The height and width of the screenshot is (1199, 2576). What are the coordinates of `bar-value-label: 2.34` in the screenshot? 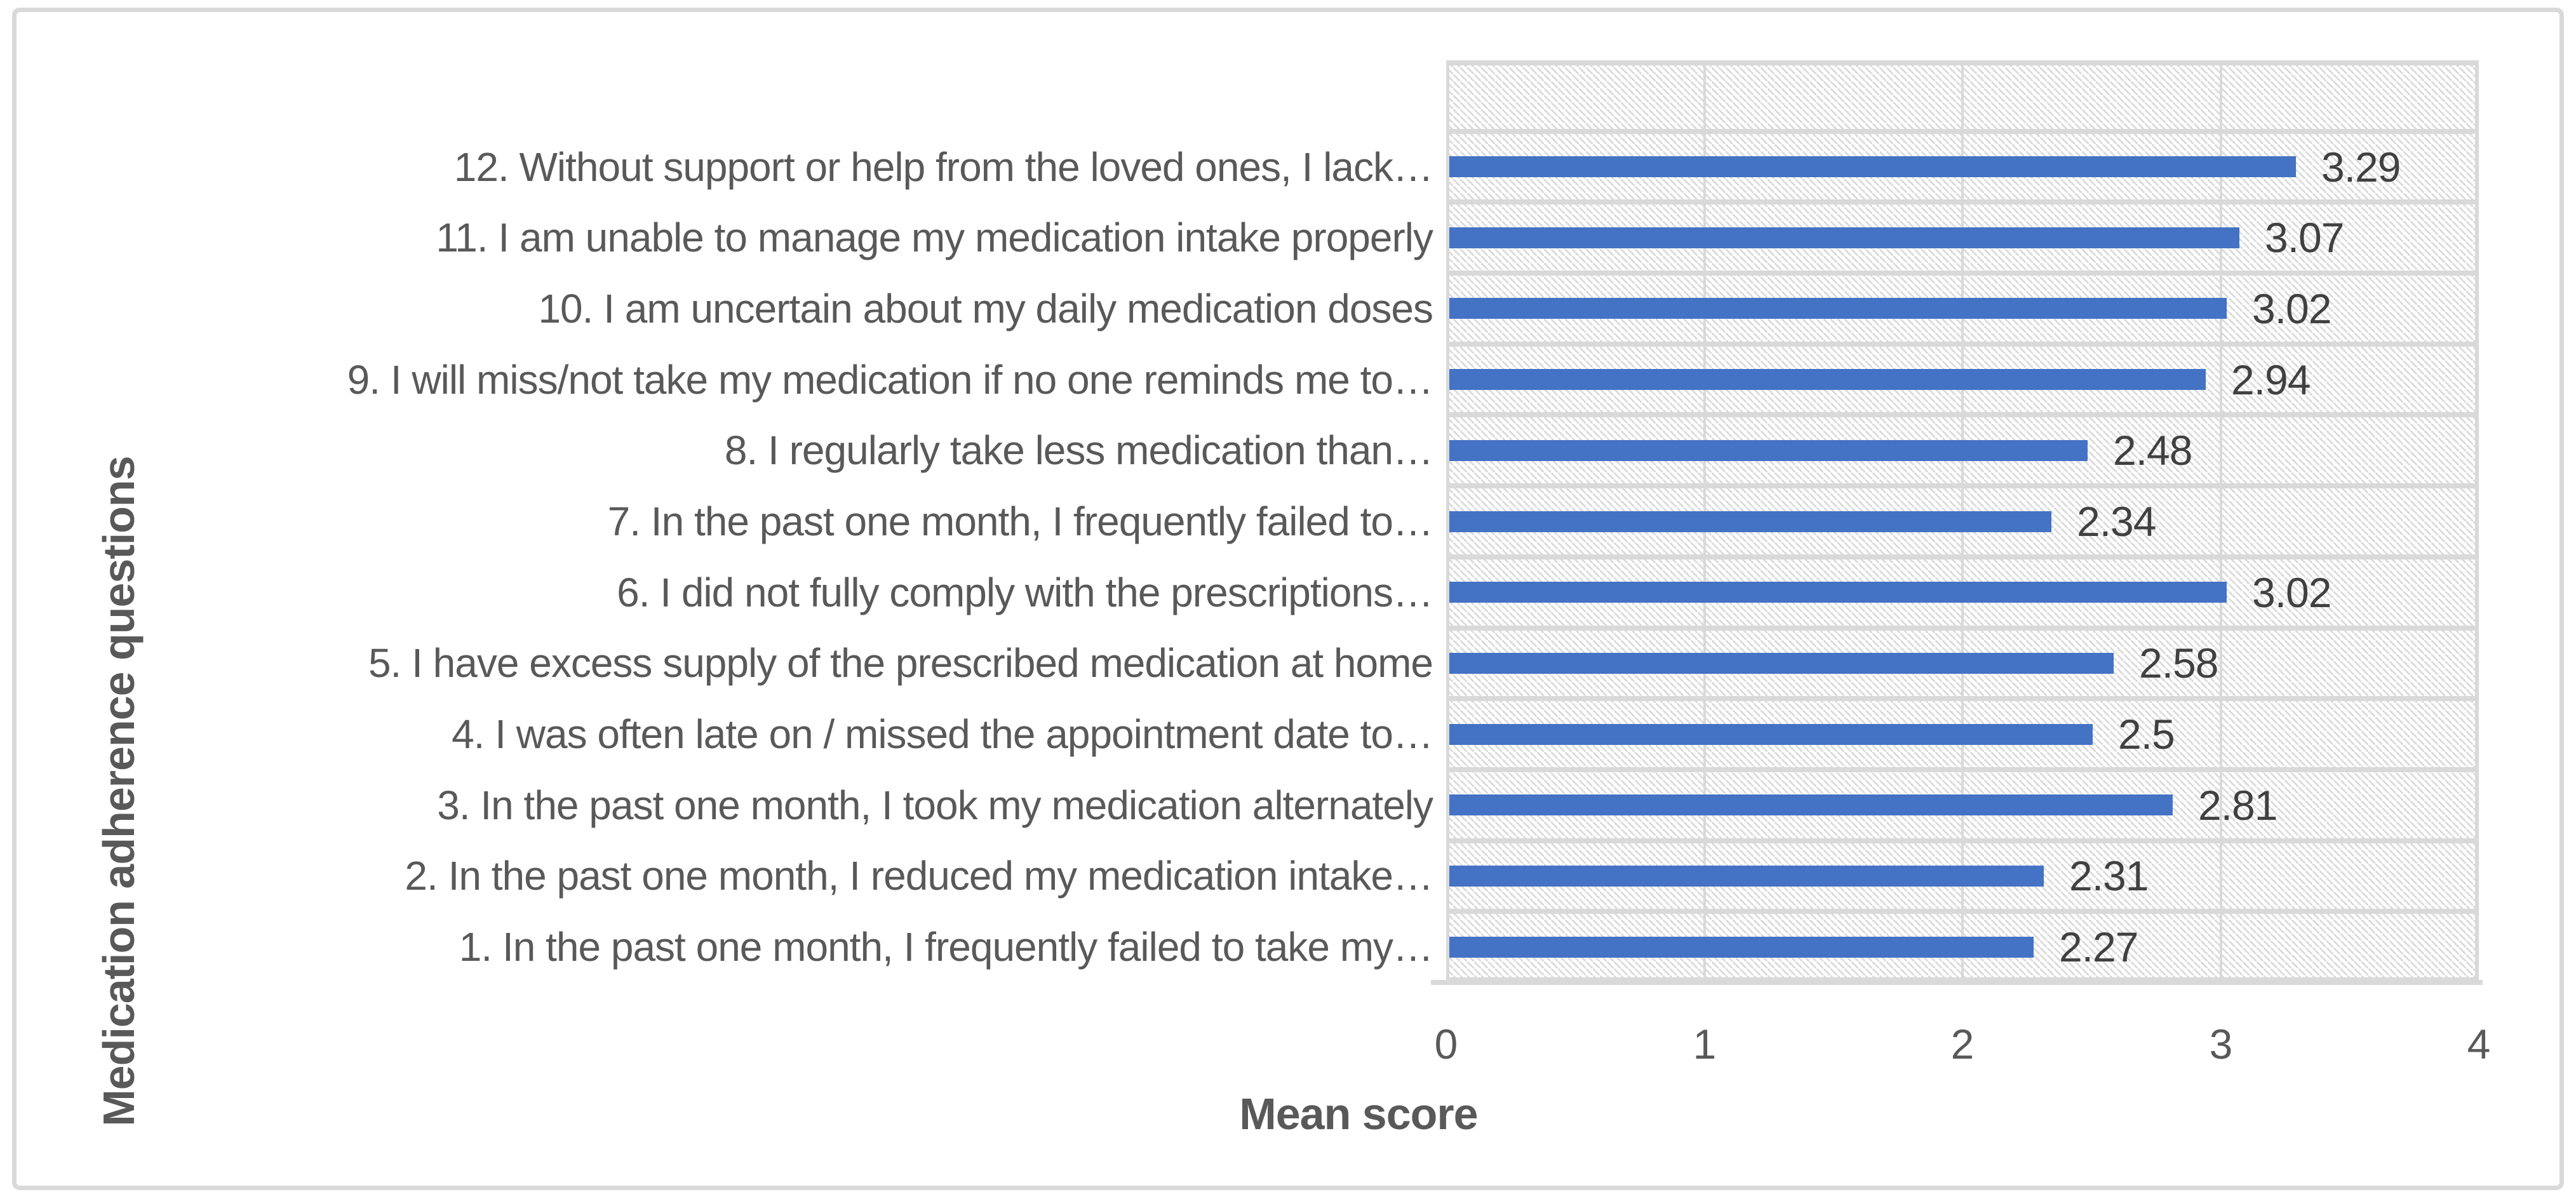 It's located at (2116, 521).